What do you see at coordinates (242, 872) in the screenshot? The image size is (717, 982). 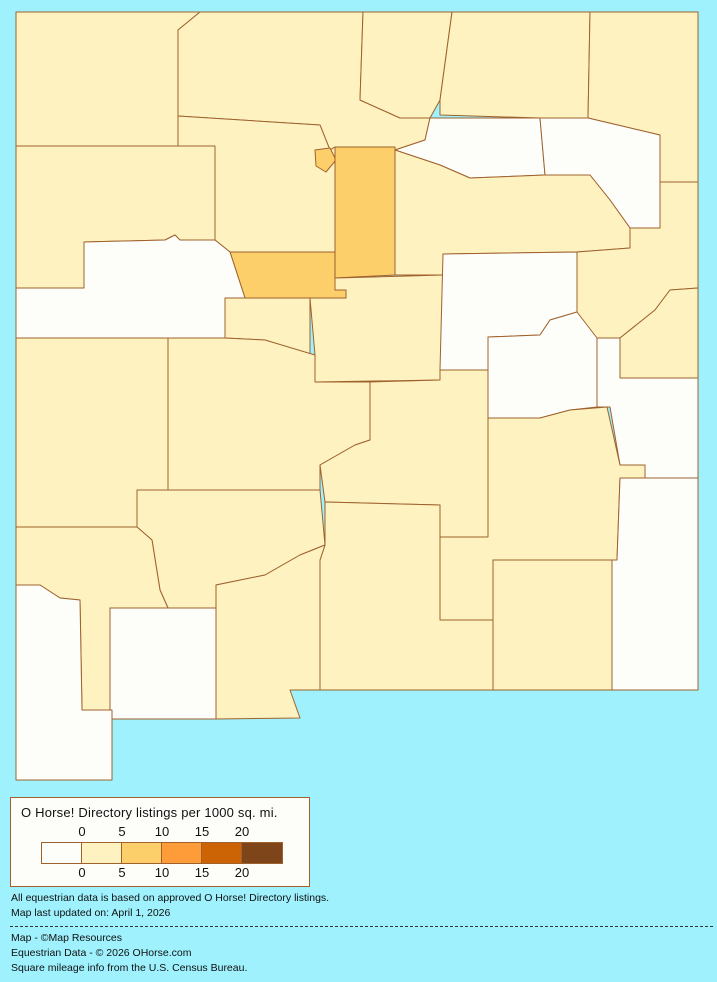 I see `legend-tick-bottom: 20` at bounding box center [242, 872].